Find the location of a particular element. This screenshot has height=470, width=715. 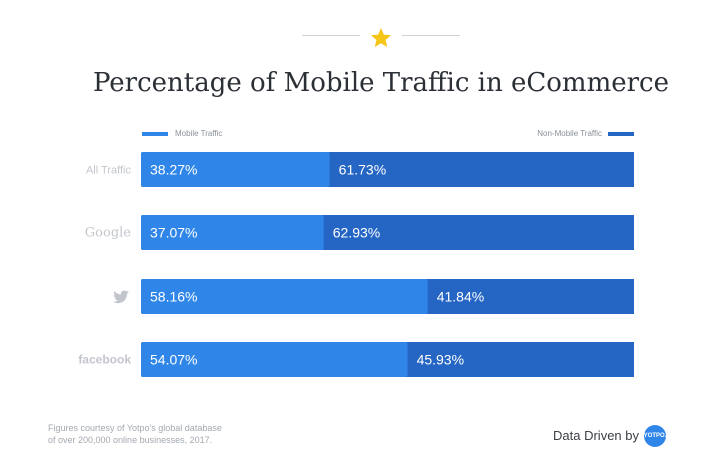

category-label-all-traffic: All Traffic is located at coordinates (109, 171).